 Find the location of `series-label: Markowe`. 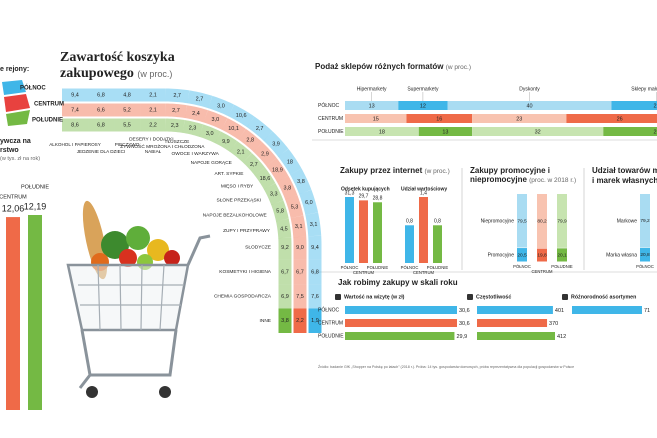

series-label: Markowe is located at coordinates (627, 221).